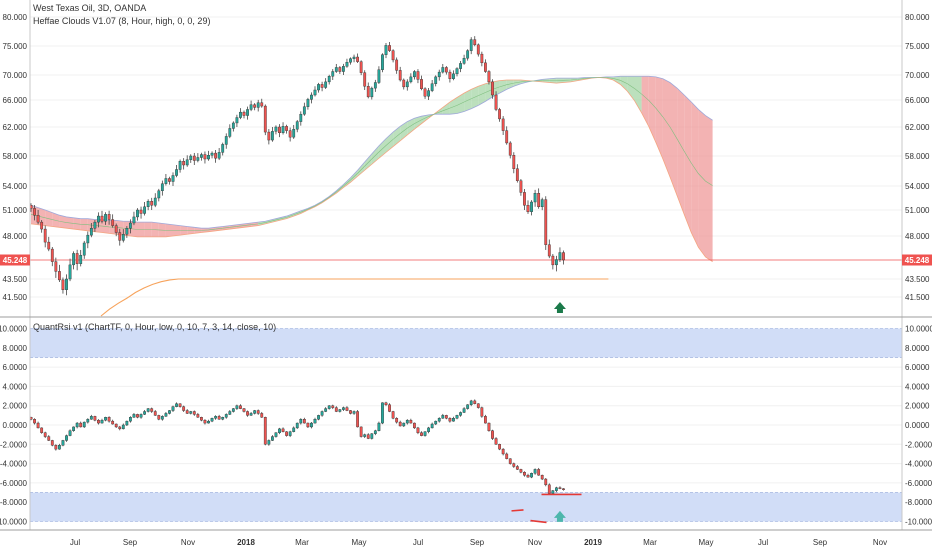 This screenshot has height=550, width=932. What do you see at coordinates (15, 260) in the screenshot?
I see `last-price-tag-left: 45.248` at bounding box center [15, 260].